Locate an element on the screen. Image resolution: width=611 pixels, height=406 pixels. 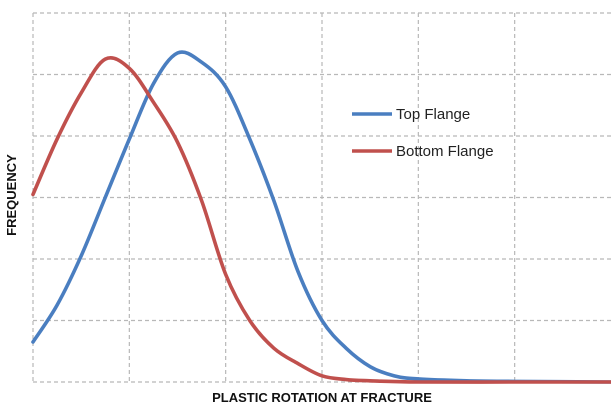
legend-label-top-flange: Top Flange is located at coordinates (433, 114).